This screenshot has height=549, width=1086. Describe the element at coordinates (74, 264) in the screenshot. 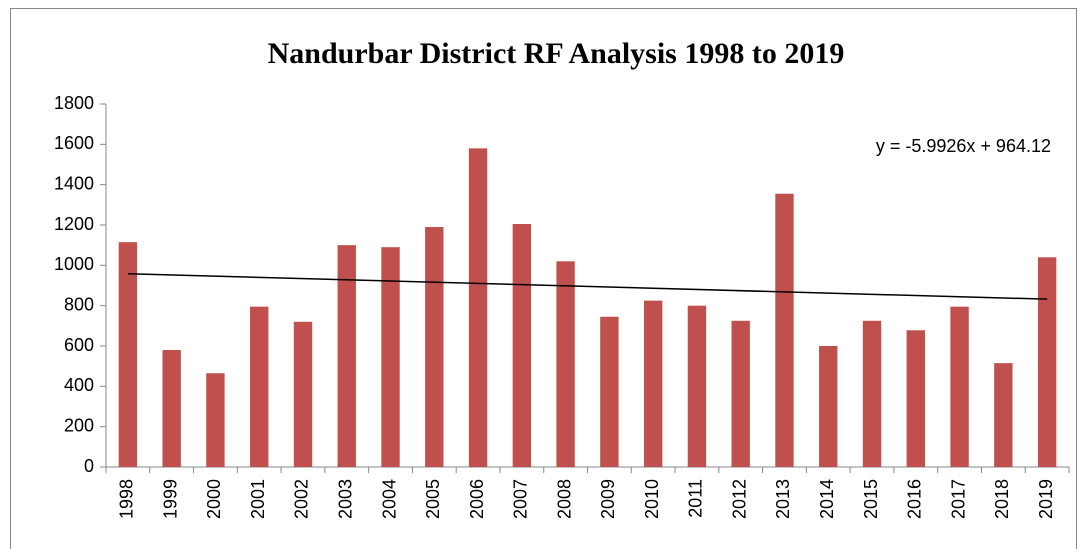

I see `y-tick-label: 1000` at that location.